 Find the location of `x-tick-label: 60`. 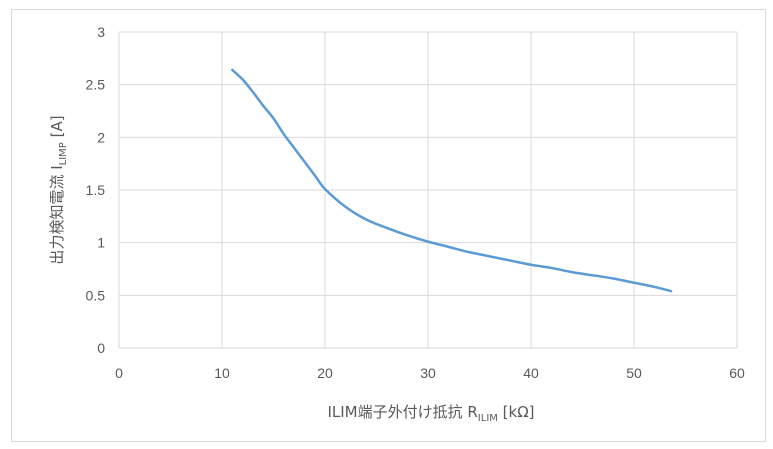

x-tick-label: 60 is located at coordinates (737, 373).